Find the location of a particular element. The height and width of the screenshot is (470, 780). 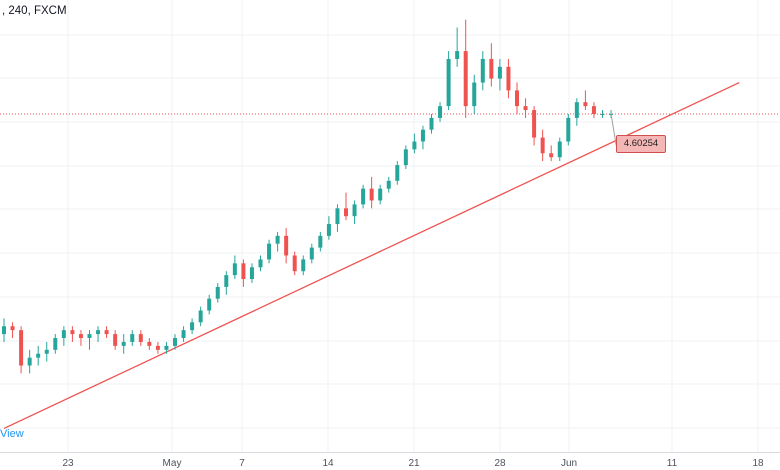

price-tag: 4.60254 is located at coordinates (641, 144).